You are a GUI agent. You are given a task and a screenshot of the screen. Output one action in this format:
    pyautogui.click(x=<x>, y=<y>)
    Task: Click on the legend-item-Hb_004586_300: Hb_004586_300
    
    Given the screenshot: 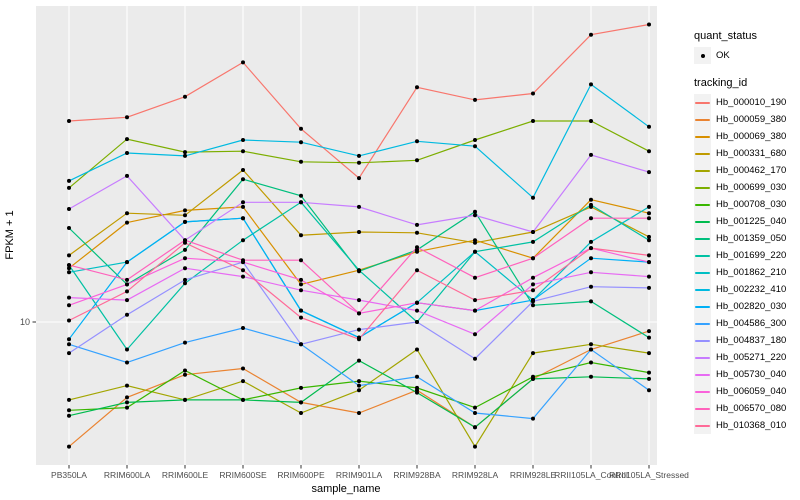 What is the action you would take?
    pyautogui.click(x=747, y=323)
    